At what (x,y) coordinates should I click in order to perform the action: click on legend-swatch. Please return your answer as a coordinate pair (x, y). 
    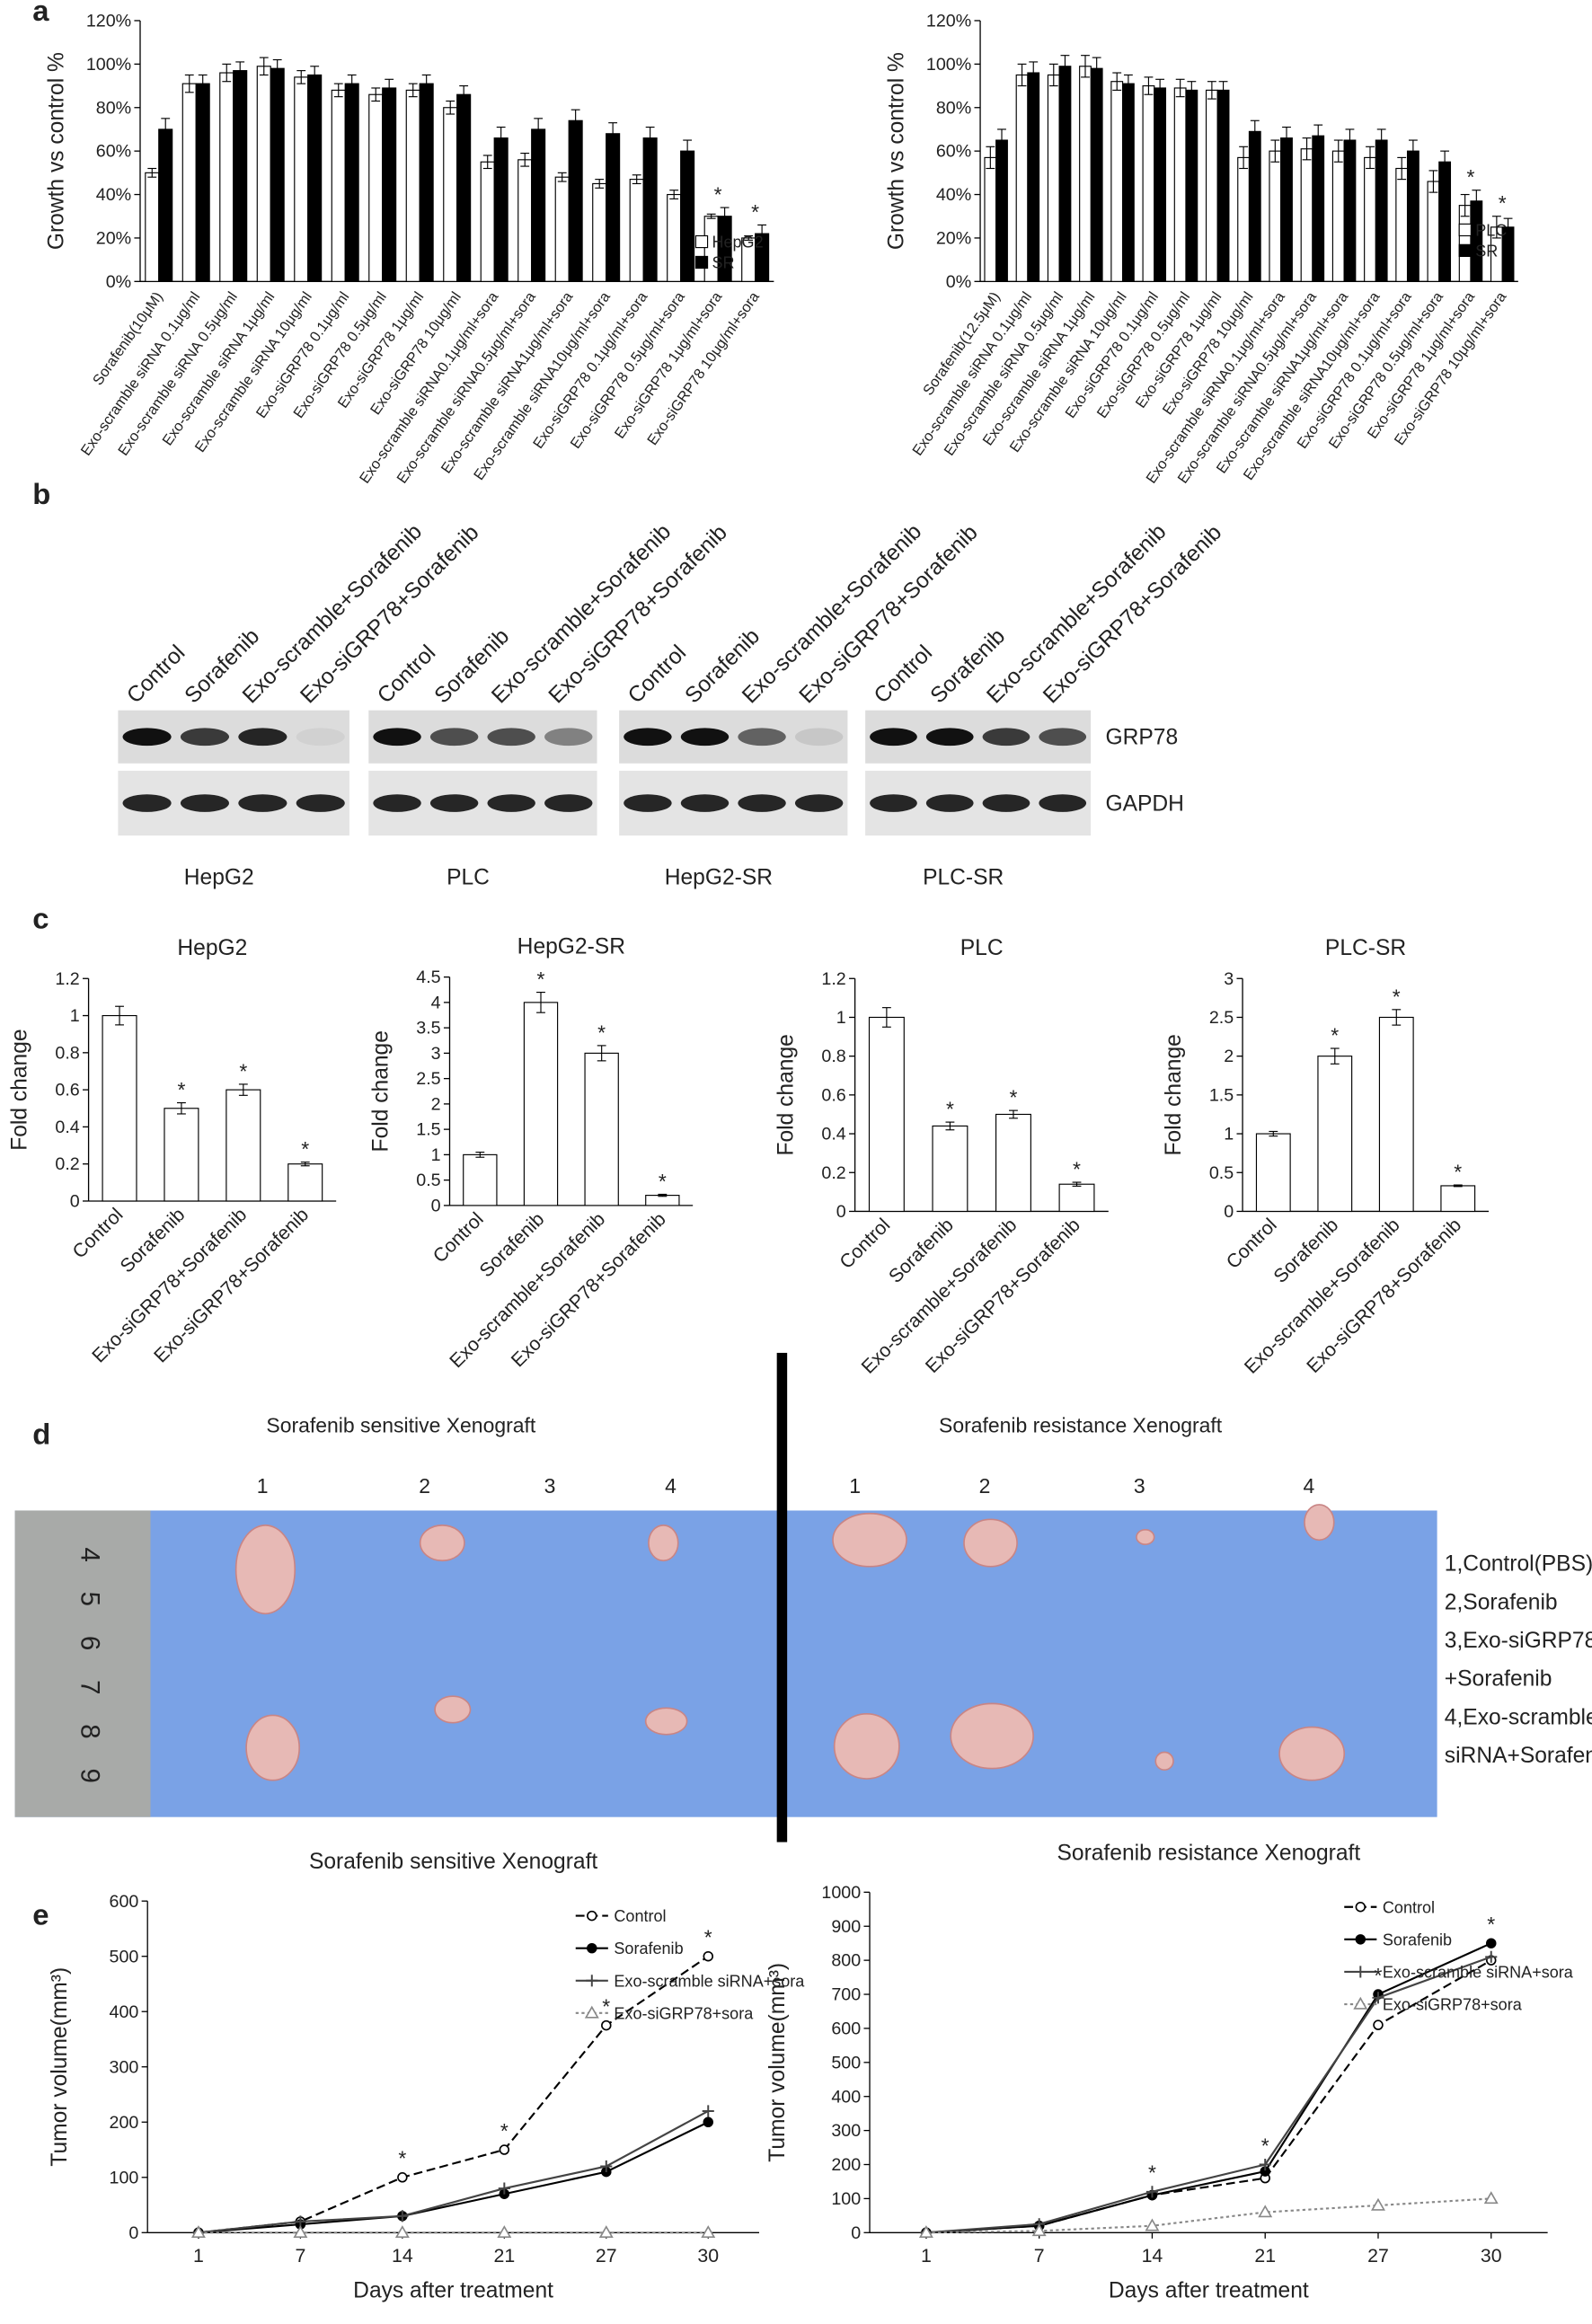
    Looking at the image, I should click on (701, 262).